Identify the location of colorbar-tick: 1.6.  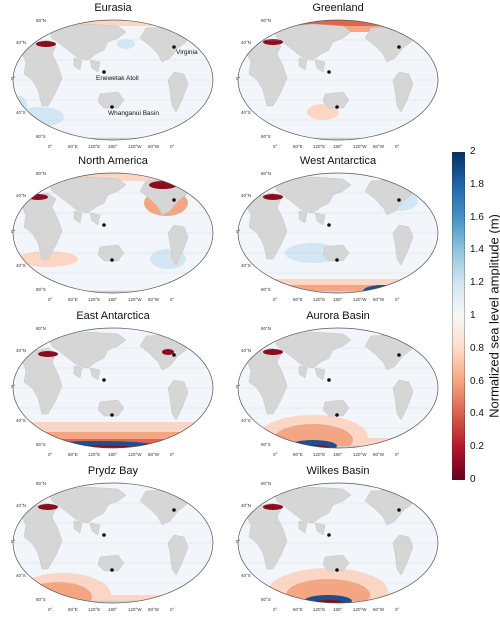
(477, 217).